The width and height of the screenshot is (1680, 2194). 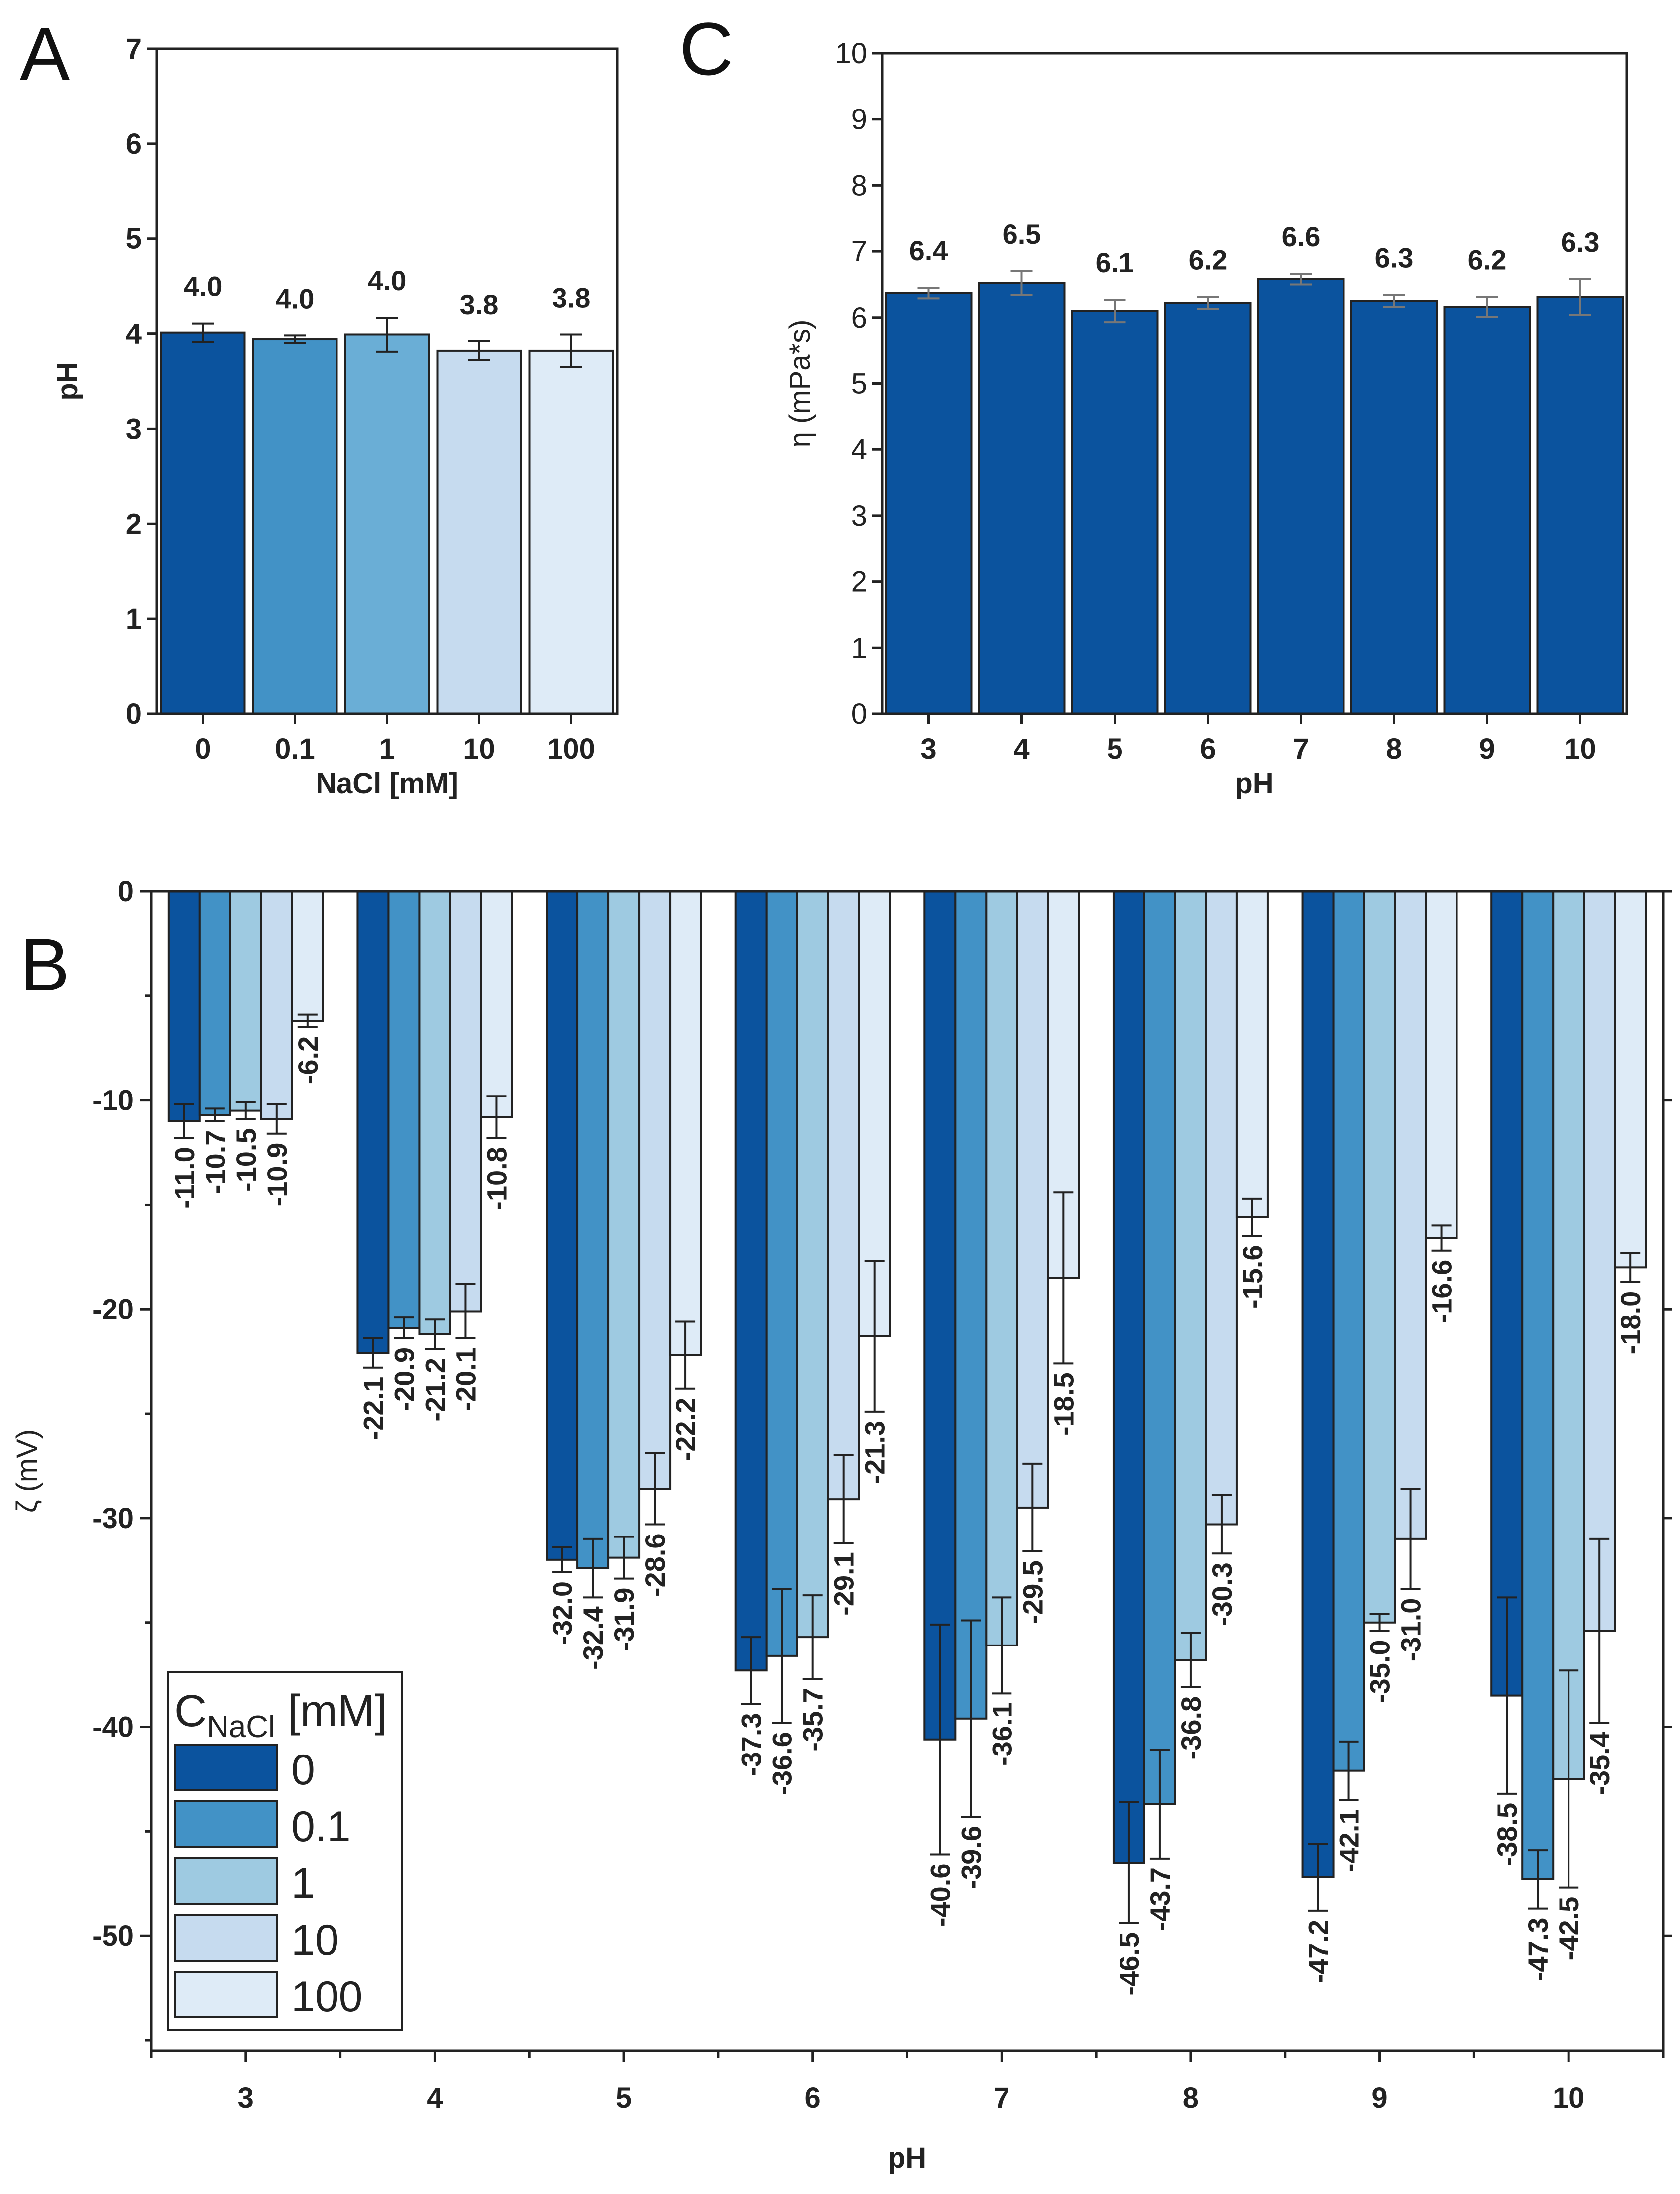 What do you see at coordinates (276, 1005) in the screenshot?
I see `bar-ph3-nacl10` at bounding box center [276, 1005].